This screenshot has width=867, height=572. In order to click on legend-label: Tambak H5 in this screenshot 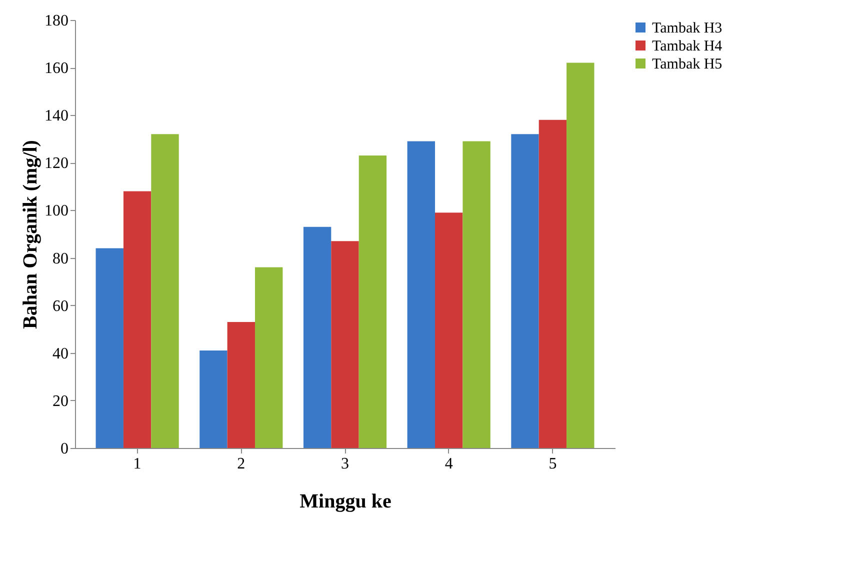, I will do `click(687, 64)`.